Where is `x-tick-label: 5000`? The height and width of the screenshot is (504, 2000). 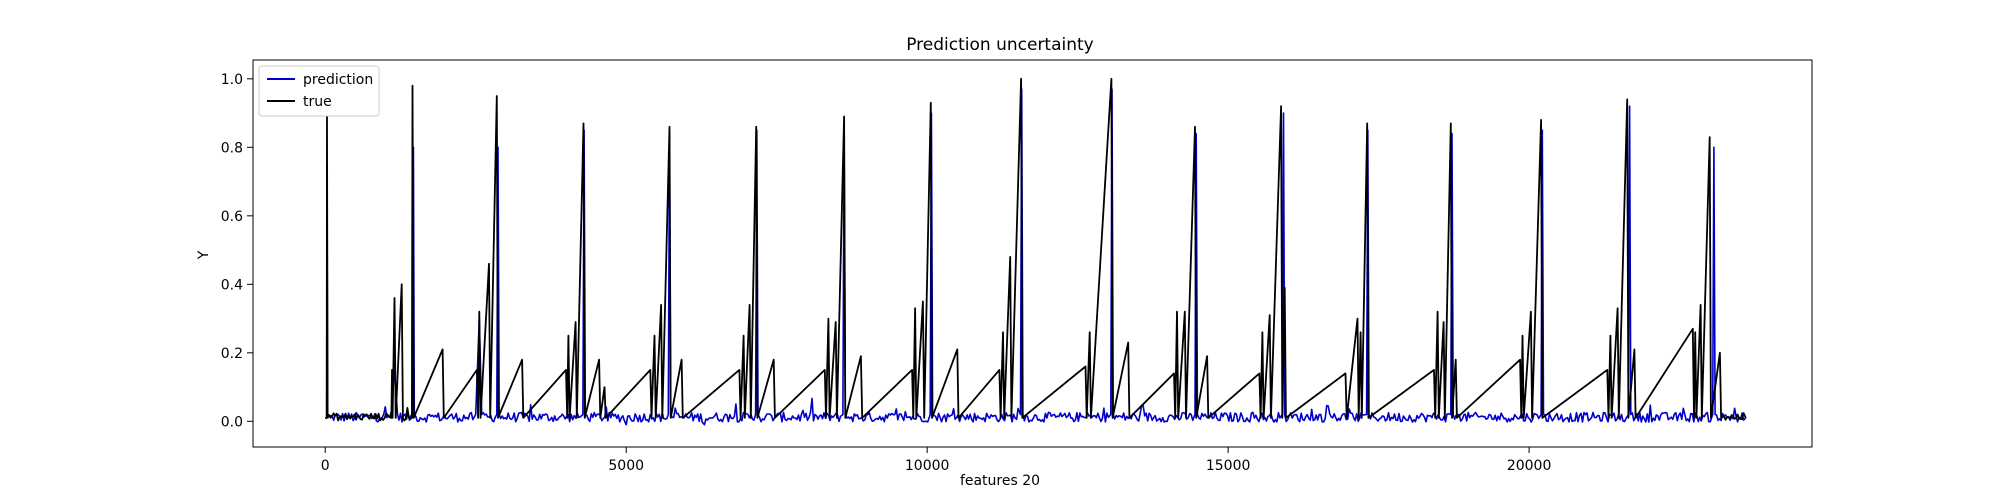 x-tick-label: 5000 is located at coordinates (626, 466).